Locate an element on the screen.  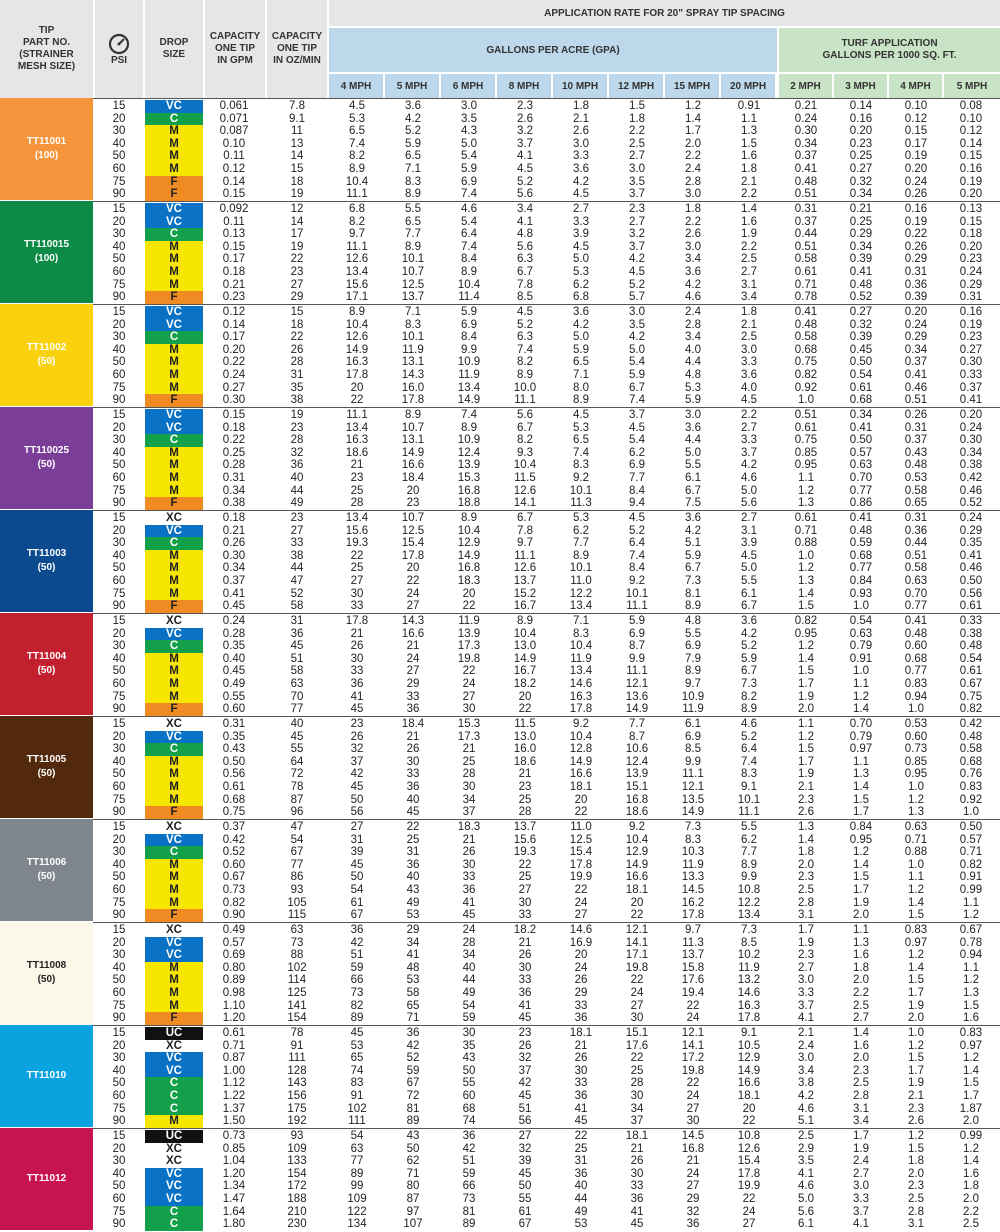
gpa-value: 3.9 is located at coordinates (749, 543).